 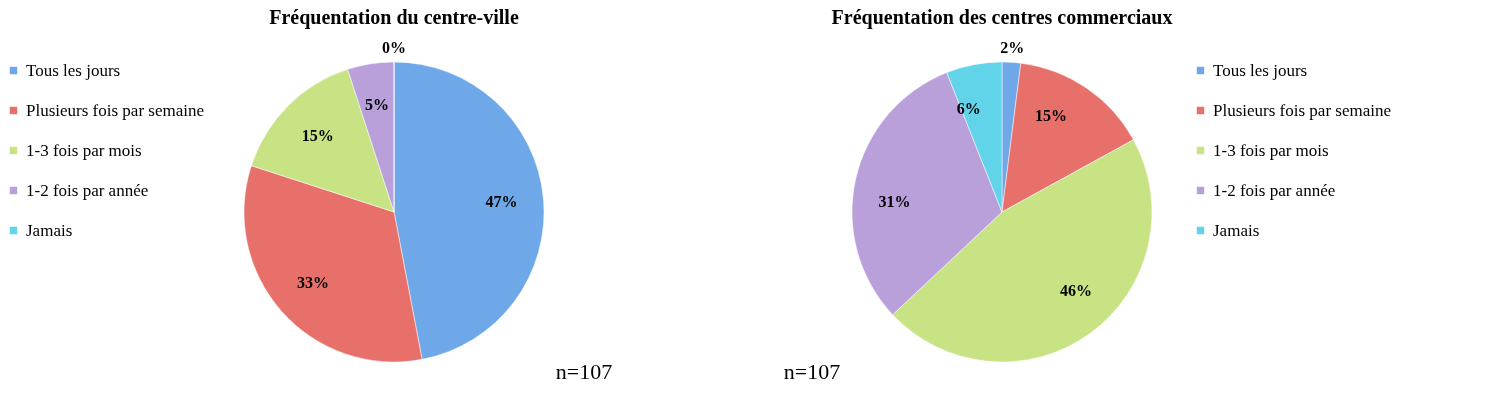 What do you see at coordinates (501, 201) in the screenshot?
I see `data-label: 47%` at bounding box center [501, 201].